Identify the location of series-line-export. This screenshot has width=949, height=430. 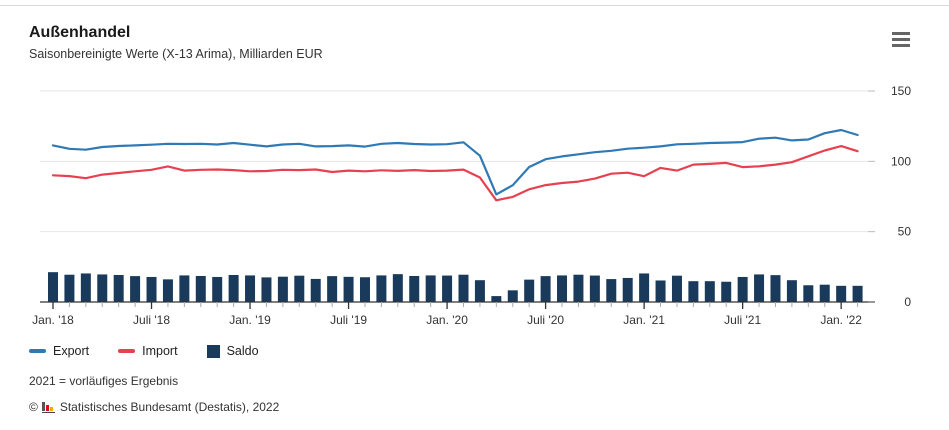
(455, 162).